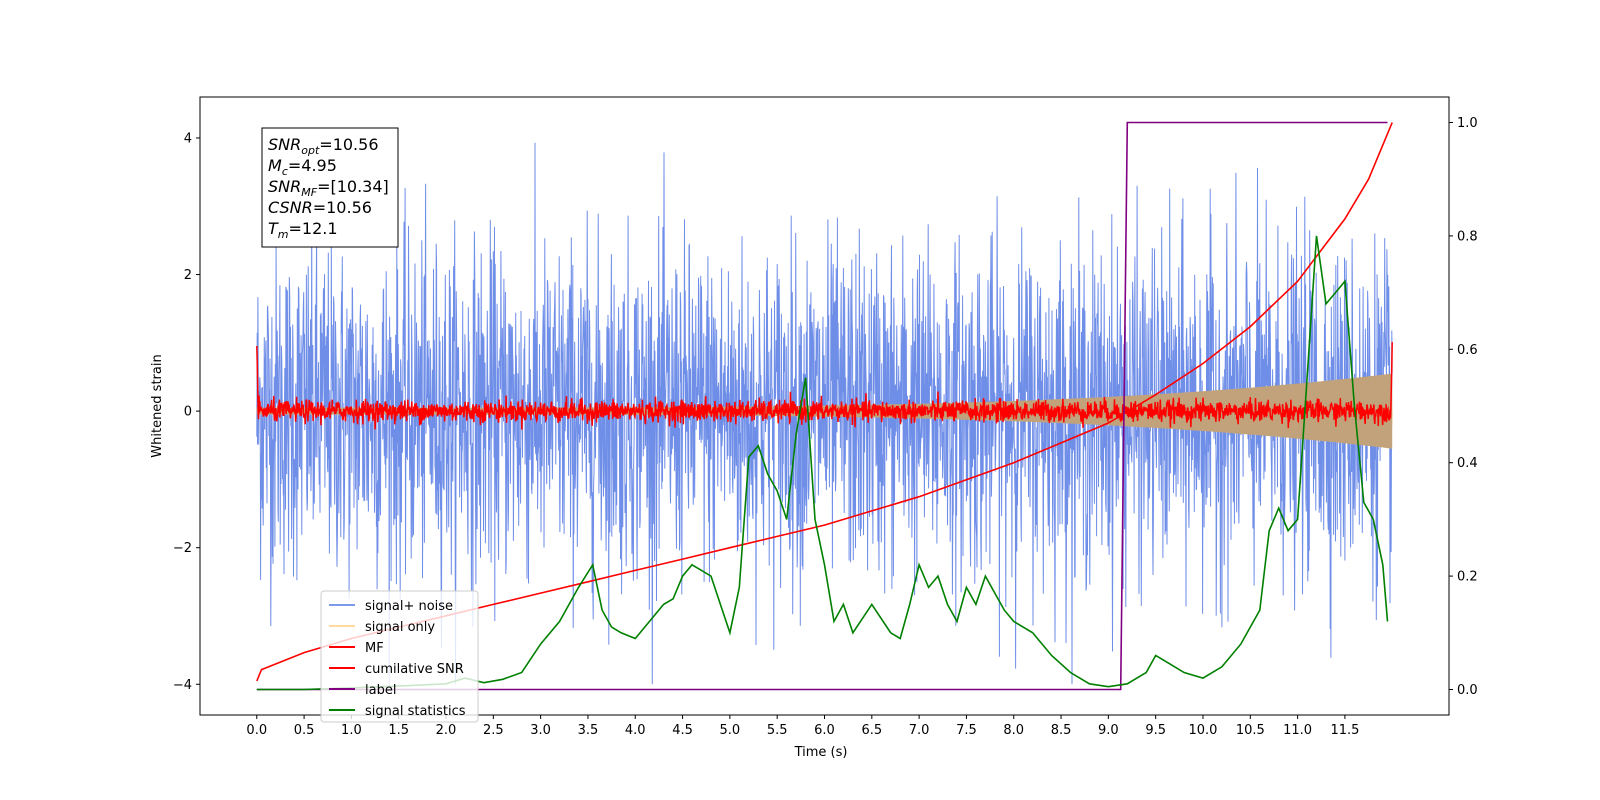  What do you see at coordinates (188, 138) in the screenshot?
I see `y-tick-label: 4` at bounding box center [188, 138].